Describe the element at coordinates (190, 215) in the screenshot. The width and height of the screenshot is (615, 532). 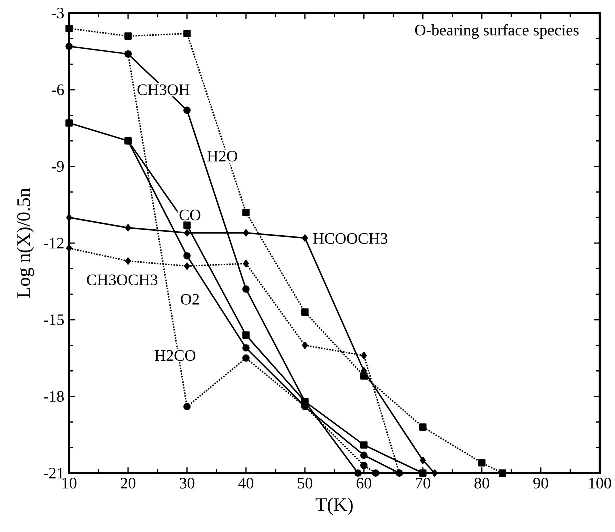
I see `annotation: CO` at that location.